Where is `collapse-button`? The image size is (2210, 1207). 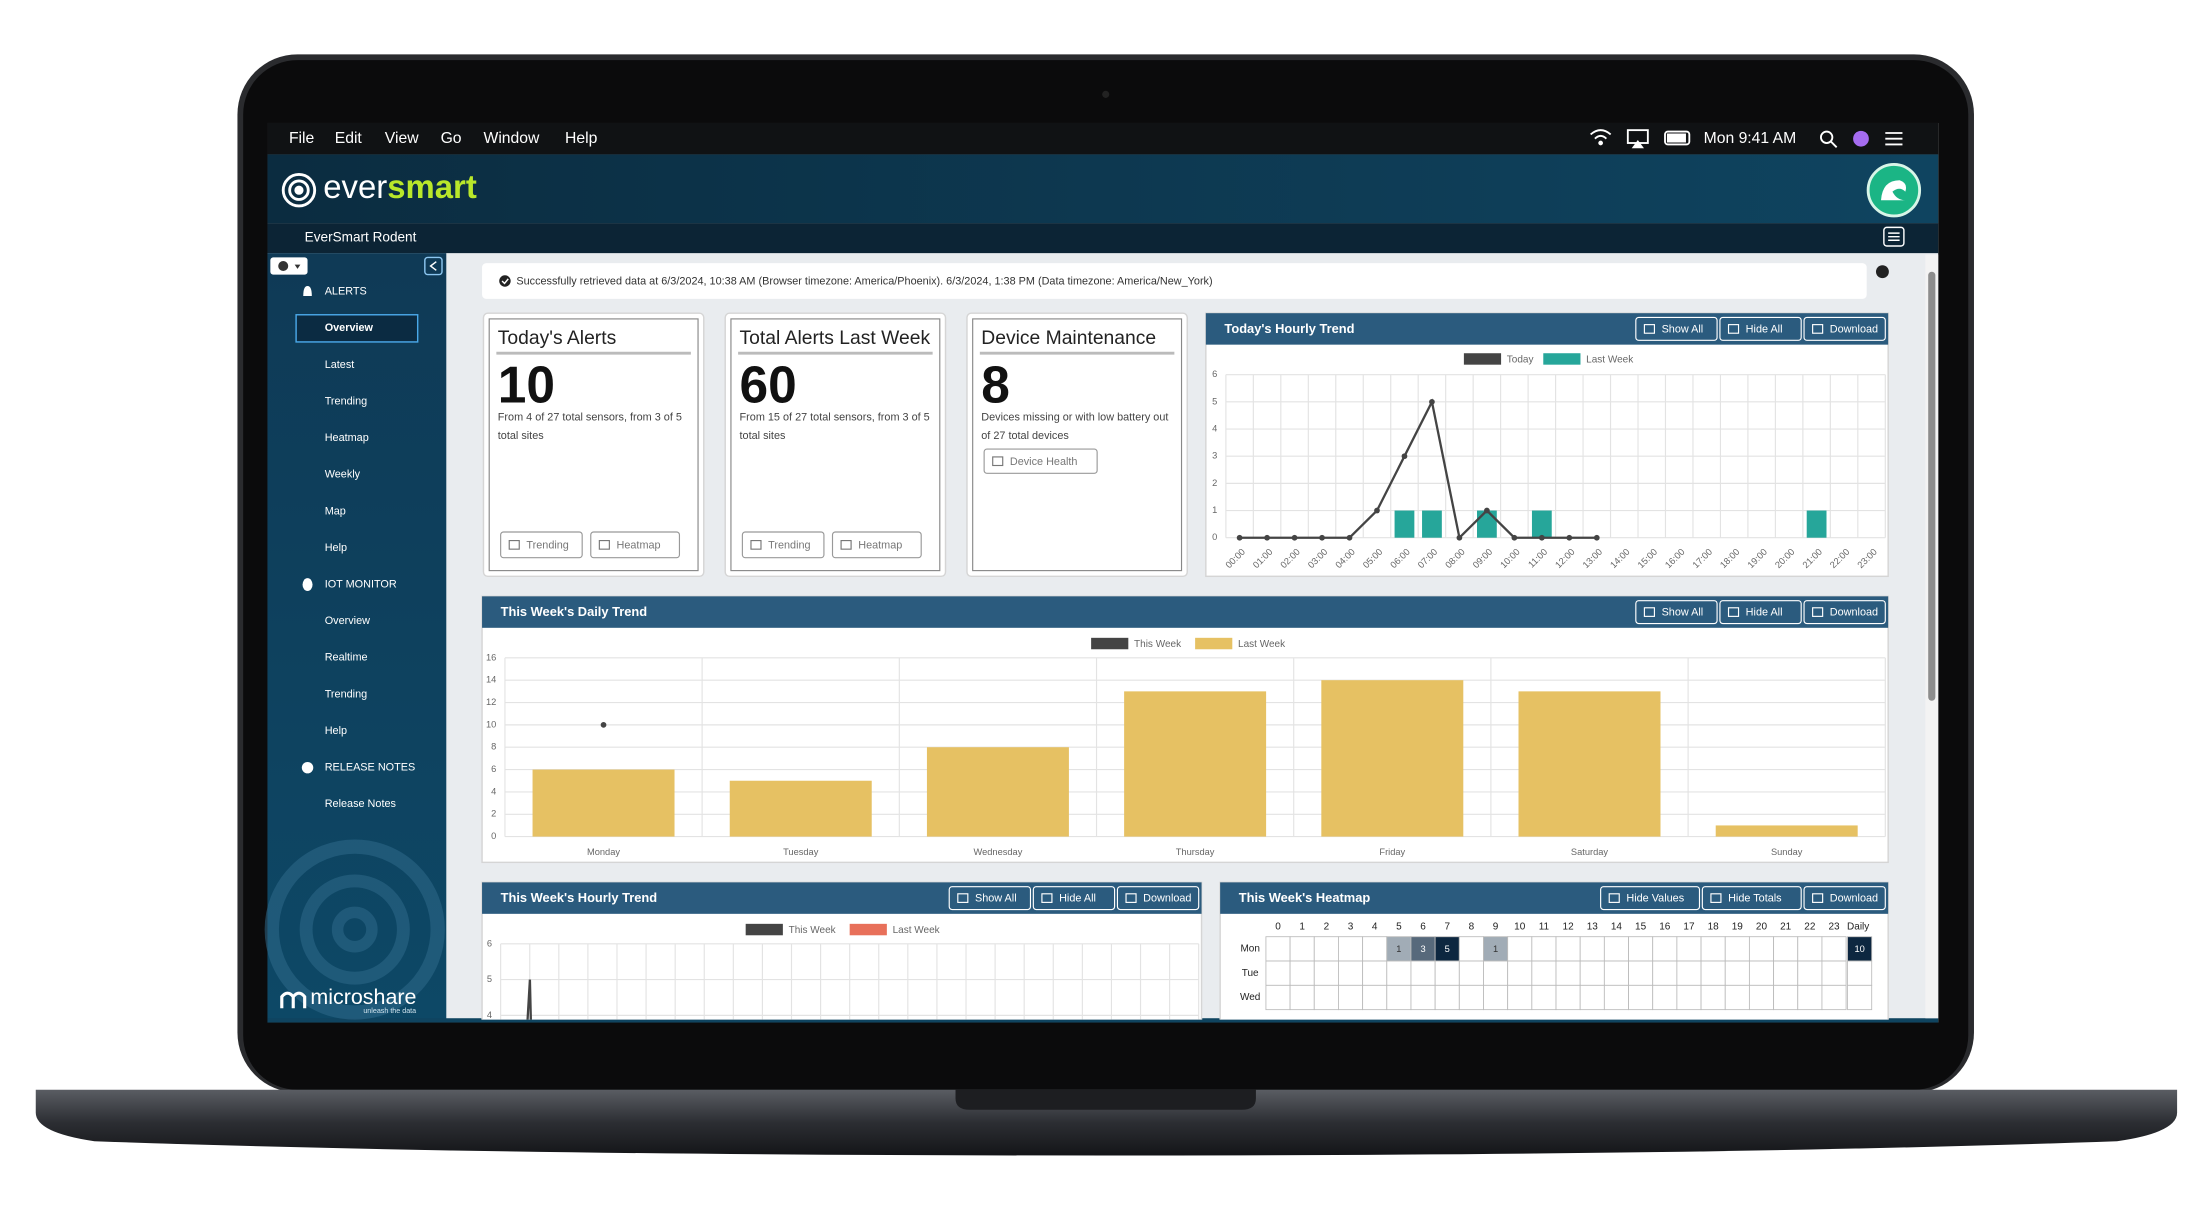
collapse-button is located at coordinates (433, 266).